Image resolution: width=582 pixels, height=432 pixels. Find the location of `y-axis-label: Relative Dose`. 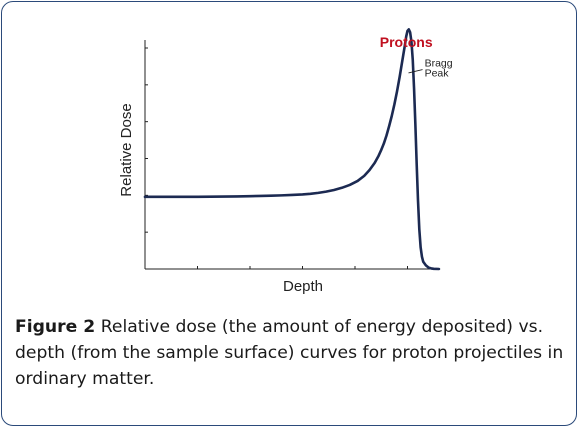

y-axis-label: Relative Dose is located at coordinates (126, 149).